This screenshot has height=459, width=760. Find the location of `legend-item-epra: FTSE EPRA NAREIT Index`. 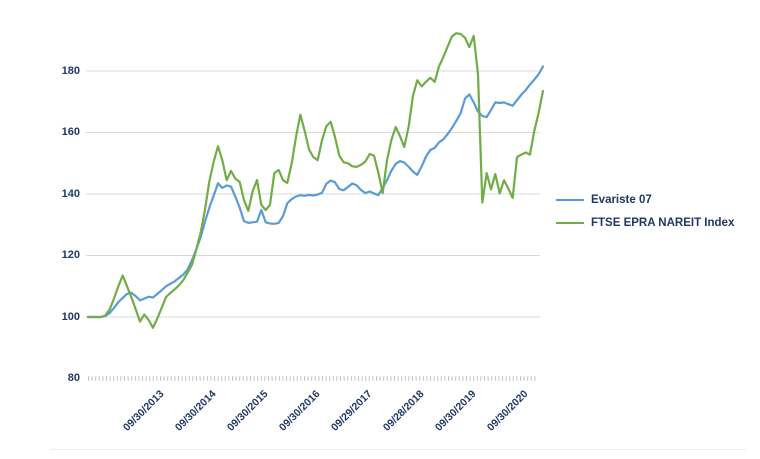

legend-item-epra: FTSE EPRA NAREIT Index is located at coordinates (645, 223).